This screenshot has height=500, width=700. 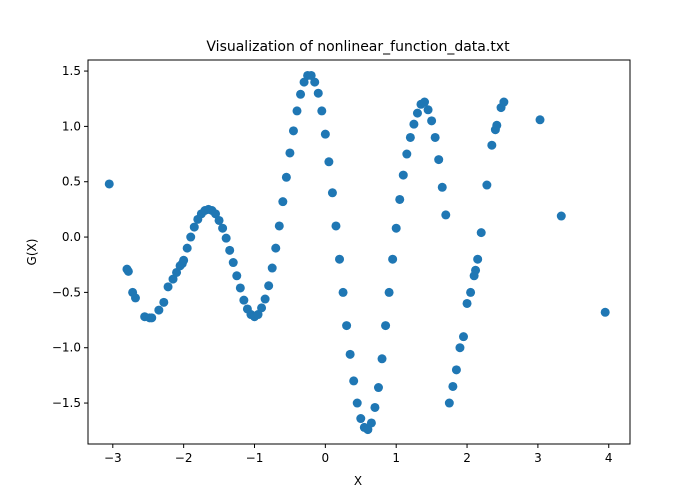 What do you see at coordinates (255, 458) in the screenshot?
I see `x-tick-label: −1` at bounding box center [255, 458].